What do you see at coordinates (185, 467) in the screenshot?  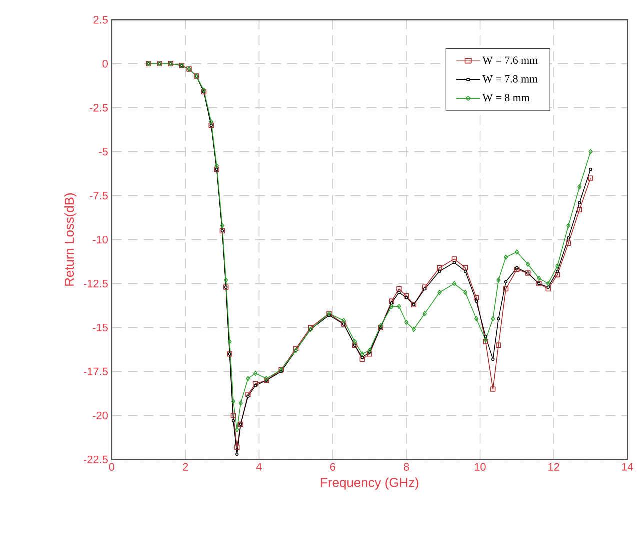 I see `x-tick-label: 2` at bounding box center [185, 467].